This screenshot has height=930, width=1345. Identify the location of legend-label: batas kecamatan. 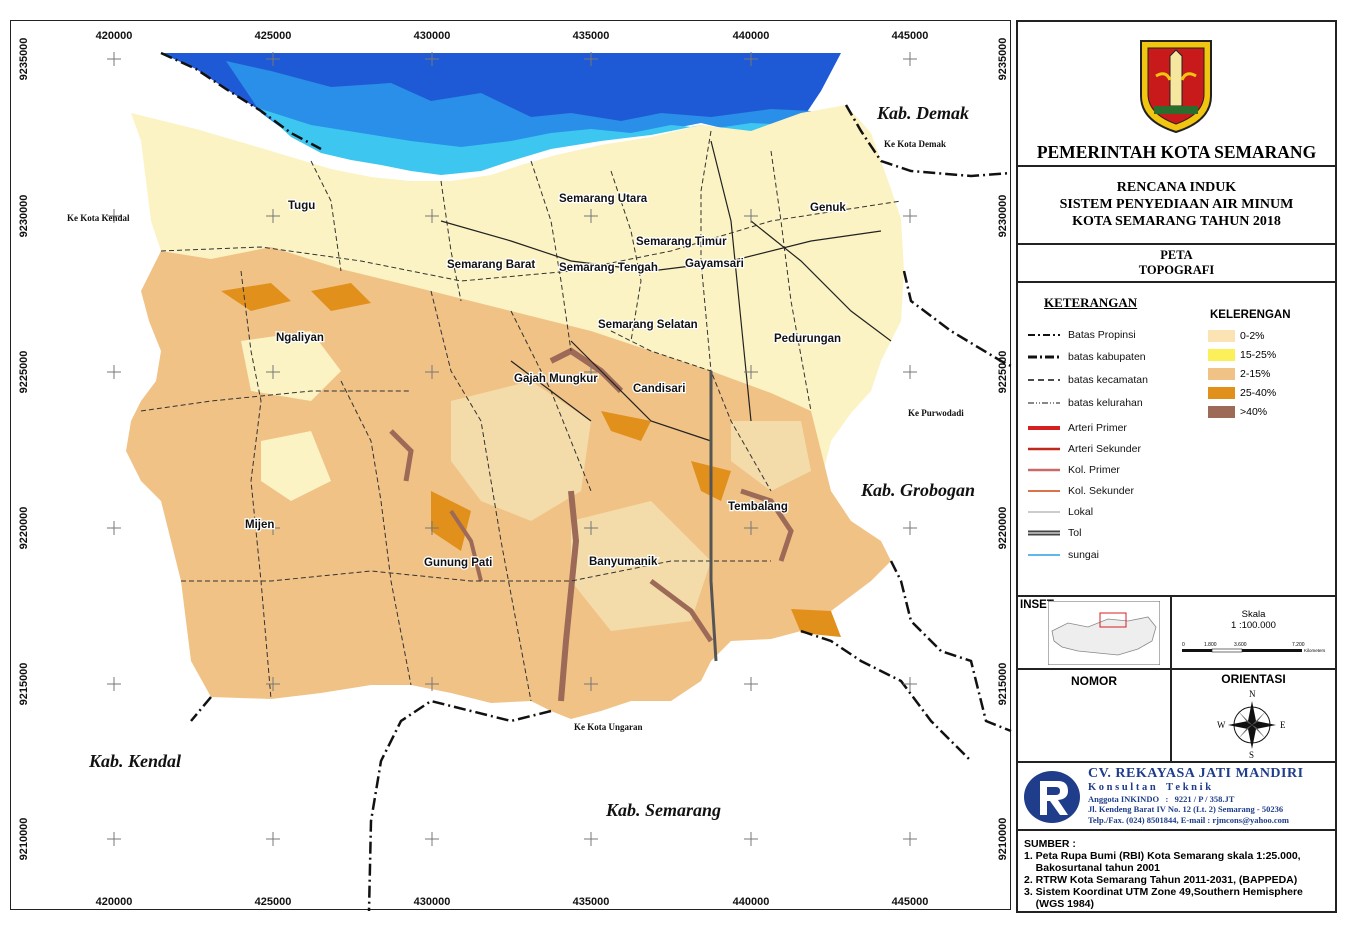
(1108, 380).